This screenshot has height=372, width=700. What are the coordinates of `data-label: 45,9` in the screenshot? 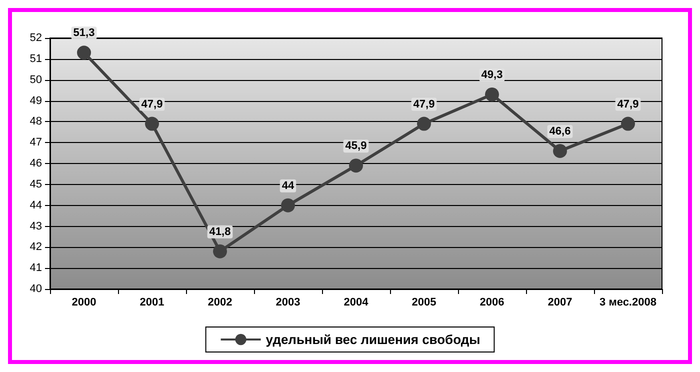 It's located at (356, 146).